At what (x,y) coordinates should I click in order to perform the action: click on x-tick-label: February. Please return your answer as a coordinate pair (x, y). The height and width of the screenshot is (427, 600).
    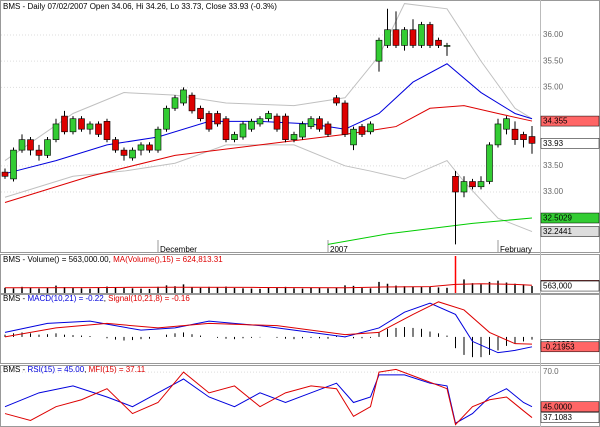
    Looking at the image, I should click on (516, 249).